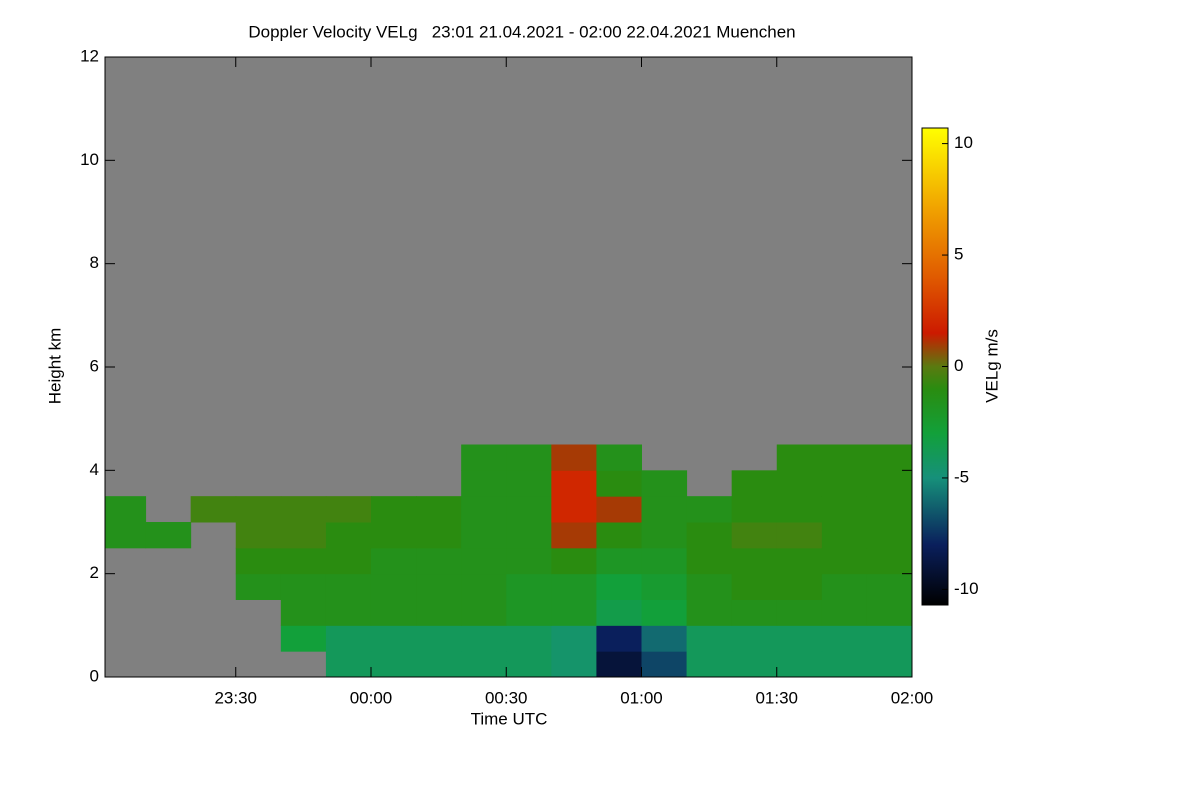  What do you see at coordinates (54, 366) in the screenshot?
I see `y-axis-label: Height km` at bounding box center [54, 366].